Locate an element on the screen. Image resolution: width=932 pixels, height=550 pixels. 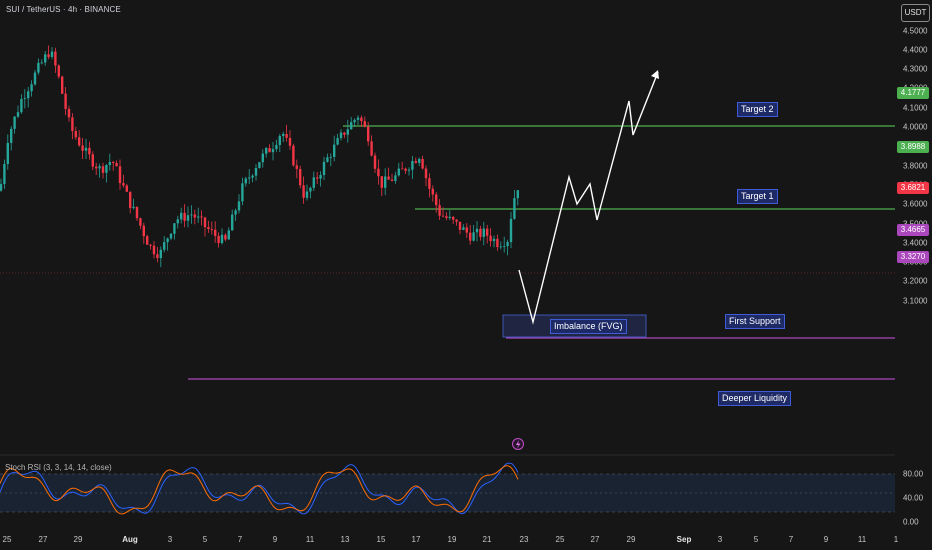
target2-label: Target 2 is located at coordinates (757, 109).